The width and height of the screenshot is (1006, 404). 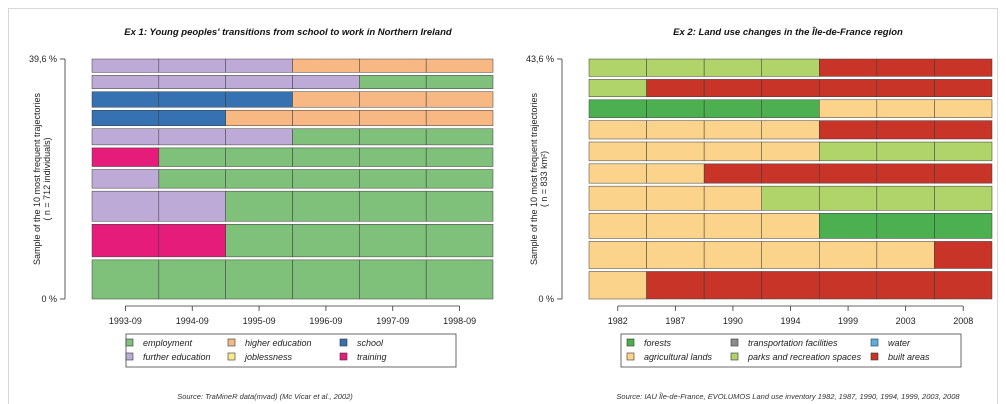 I want to click on sequence-3-step-1-school, so click(x=192, y=118).